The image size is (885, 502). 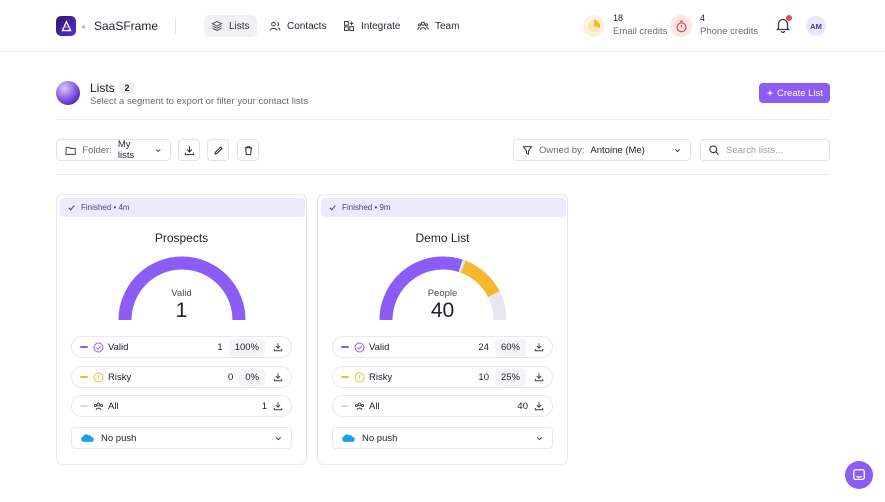 I want to click on nav-item-label: Lists, so click(x=239, y=26).